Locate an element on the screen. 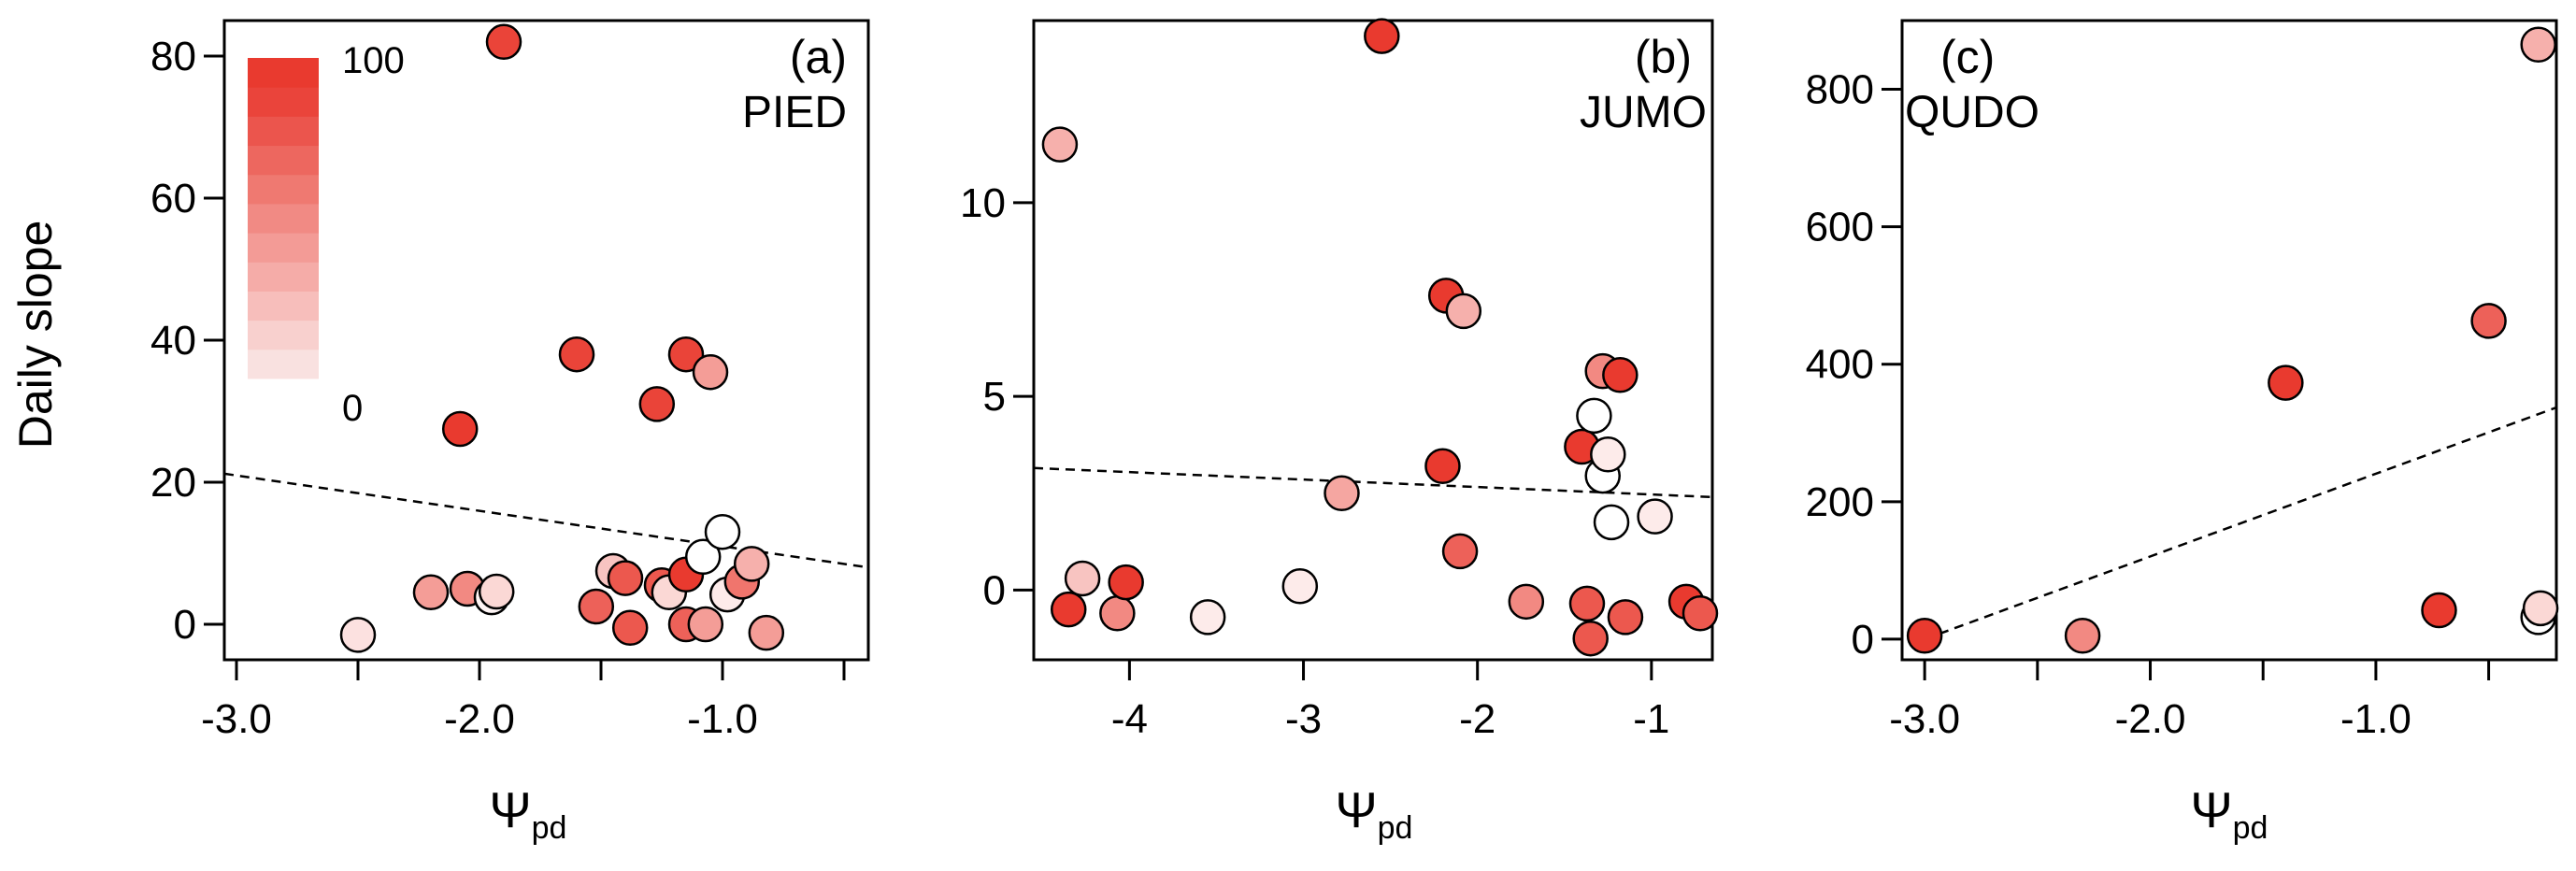  x-tick-label: -1 is located at coordinates (1651, 719).